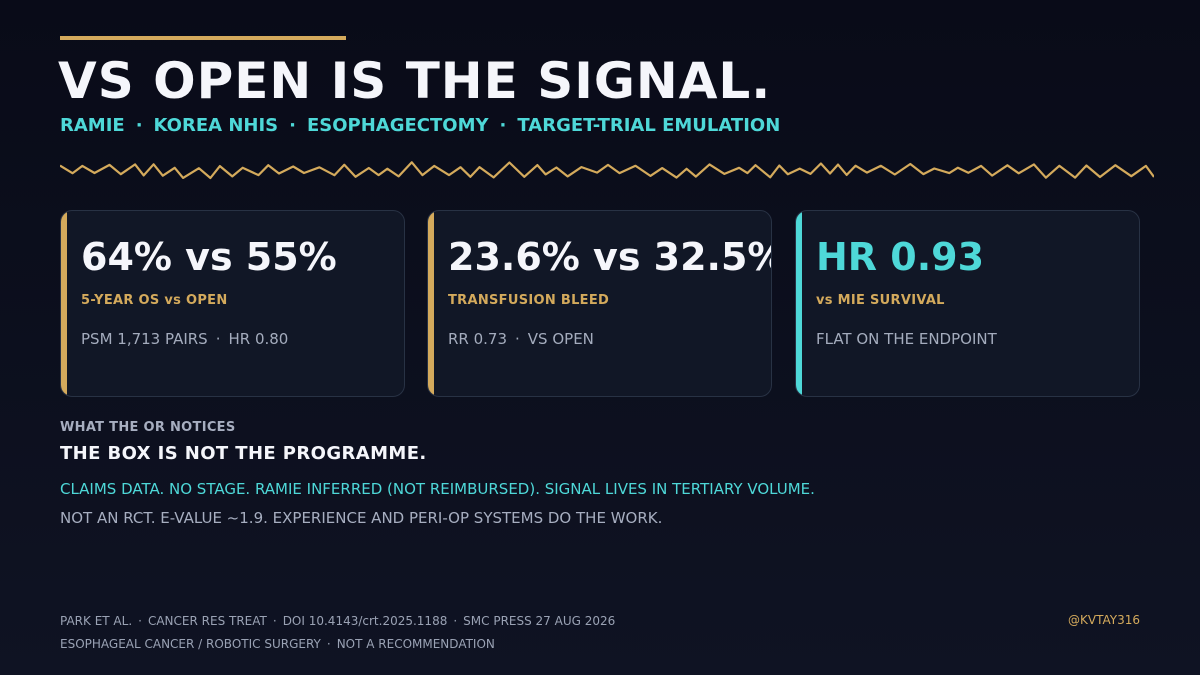 The width and height of the screenshot is (1200, 675). What do you see at coordinates (560, 339) in the screenshot?
I see `stat-detail-part: VS OPEN` at bounding box center [560, 339].